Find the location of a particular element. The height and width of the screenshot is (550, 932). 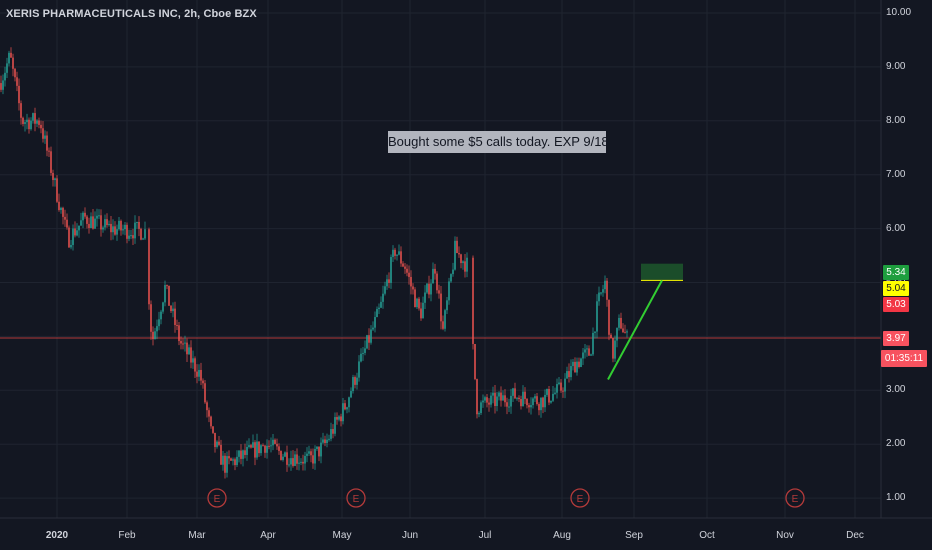

text-annotation: Bought some $5 calls today. EXP 9/18 is located at coordinates (497, 142).